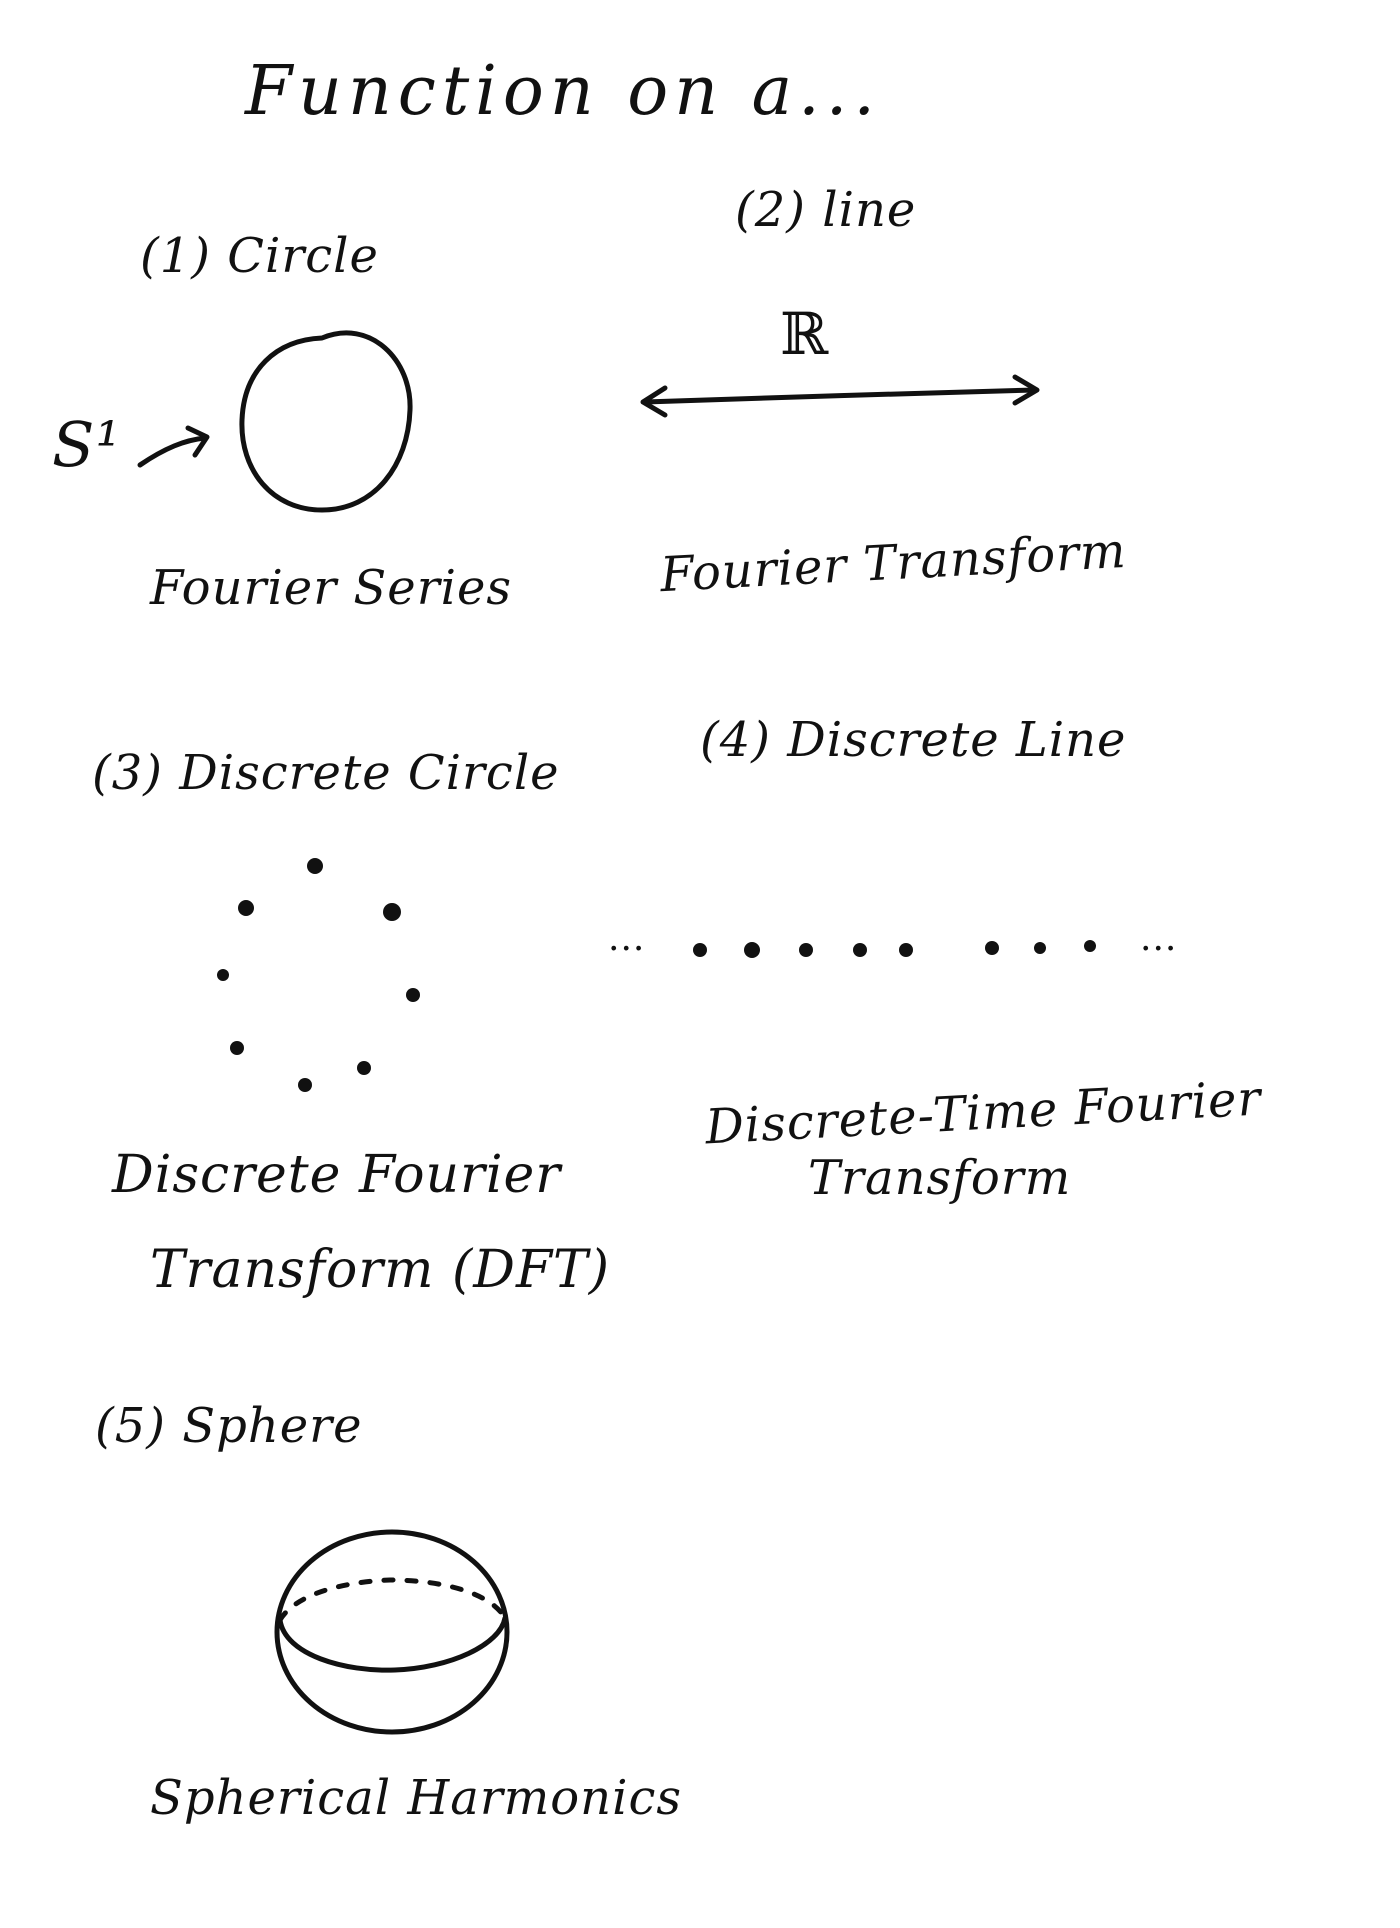 The height and width of the screenshot is (1928, 1400). I want to click on real-line-symbol-label: ℝ, so click(805, 334).